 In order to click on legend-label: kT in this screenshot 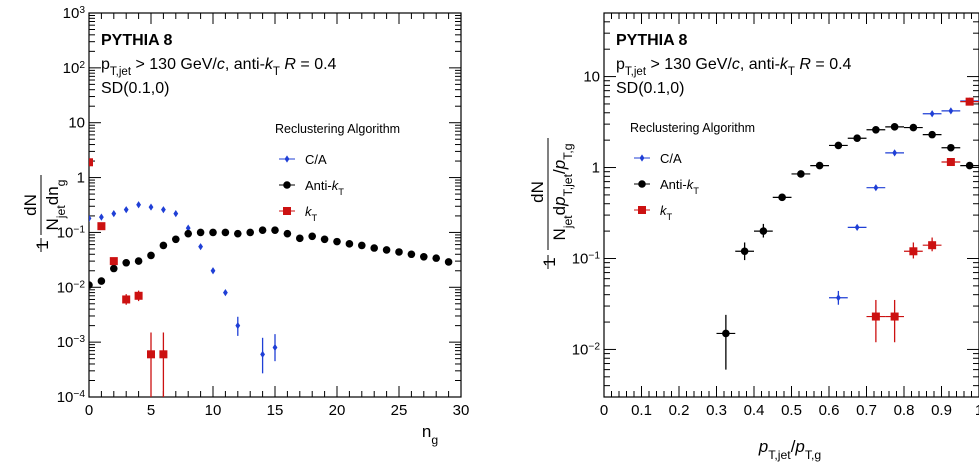, I will do `click(666, 212)`.